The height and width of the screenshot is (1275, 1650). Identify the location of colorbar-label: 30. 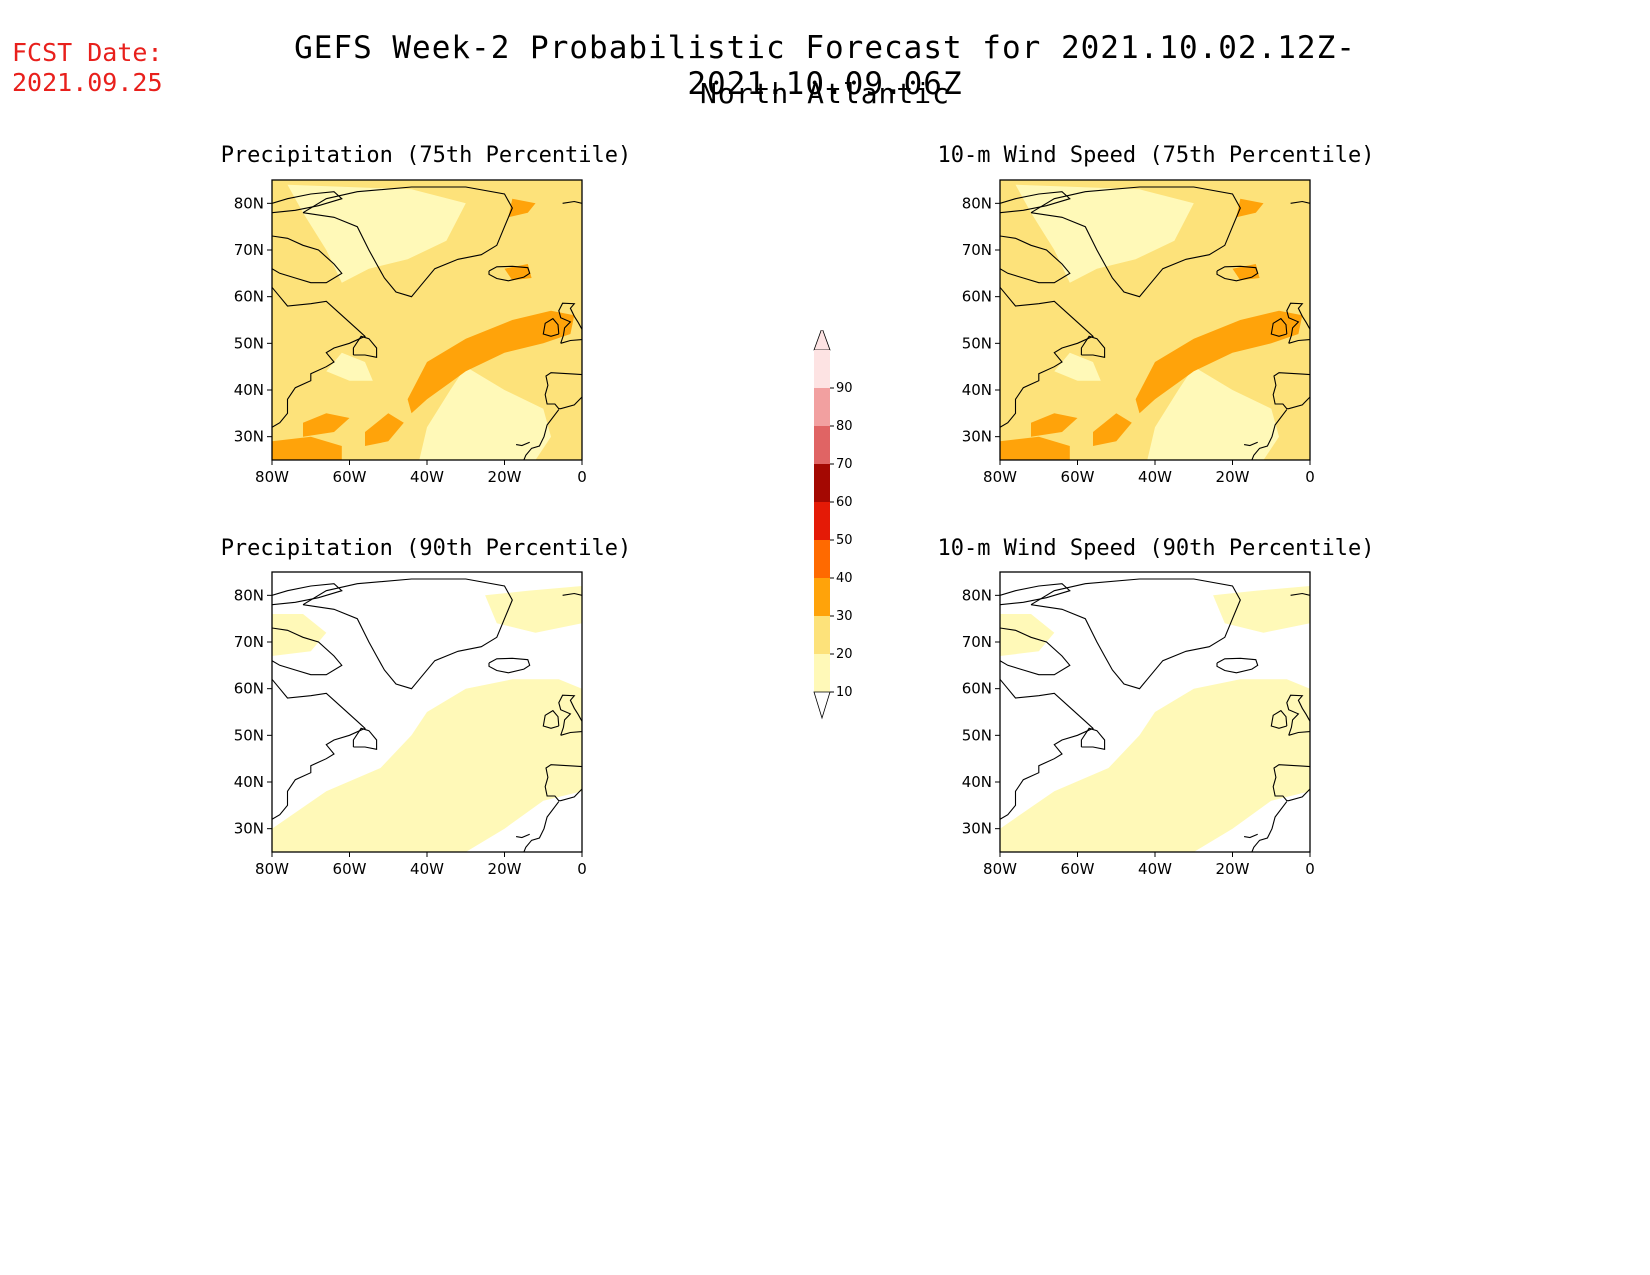
(844, 616).